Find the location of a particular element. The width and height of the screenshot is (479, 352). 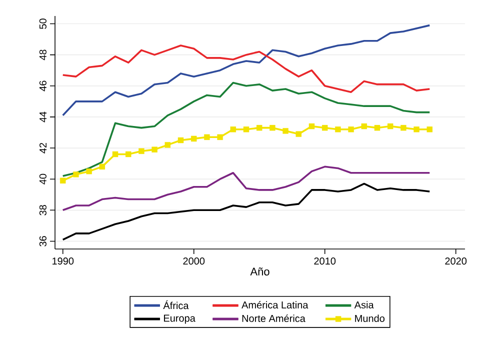

y-tick-label: 48 is located at coordinates (42, 55).